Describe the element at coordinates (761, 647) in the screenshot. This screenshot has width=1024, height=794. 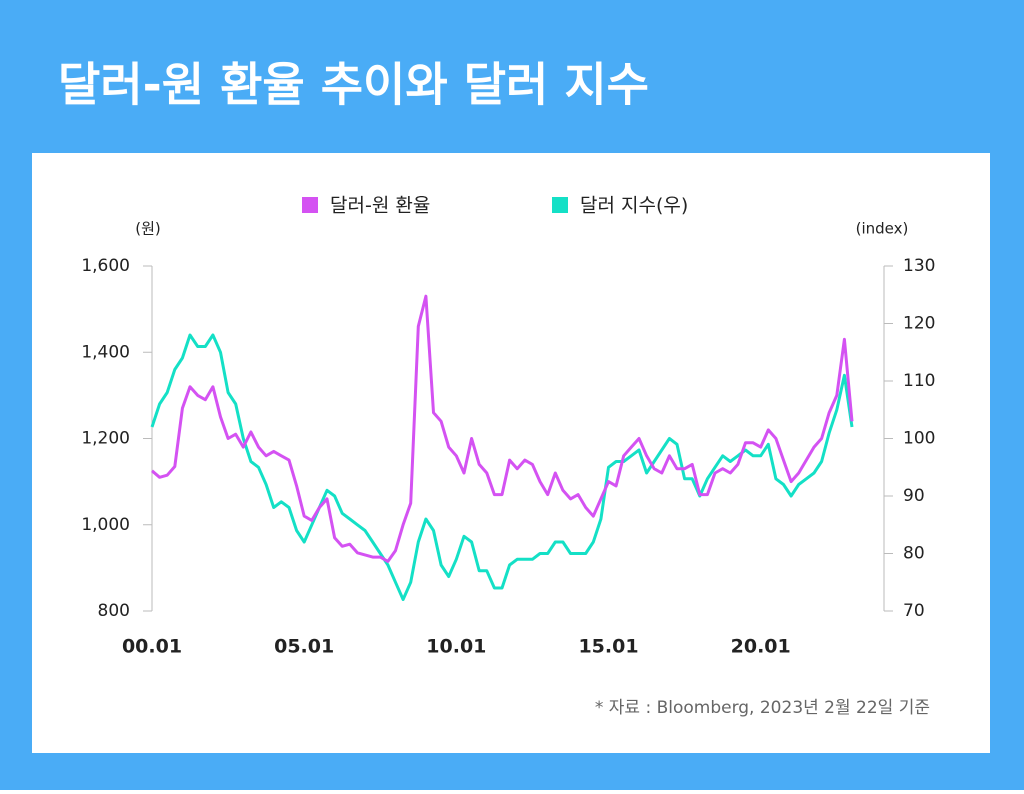
I see `x-tick-label: 20.01` at that location.